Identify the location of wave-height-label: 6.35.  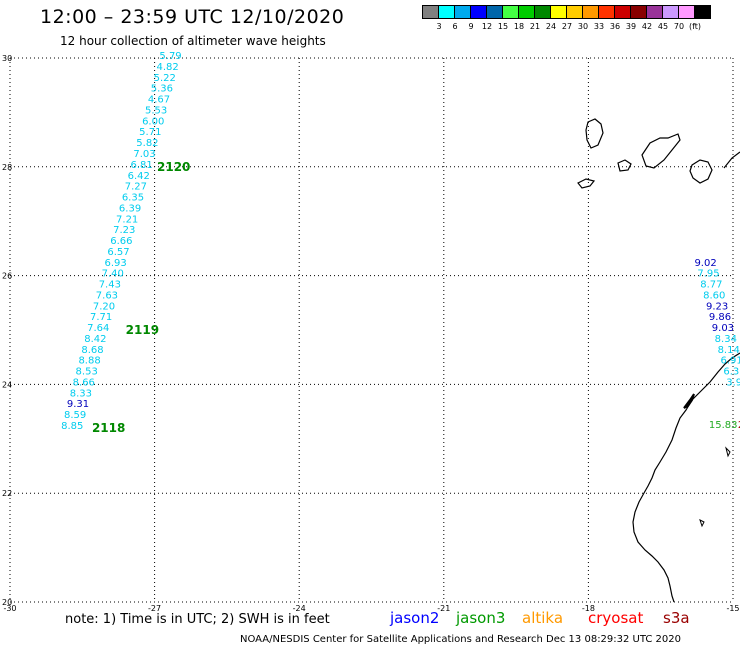
(133, 198).